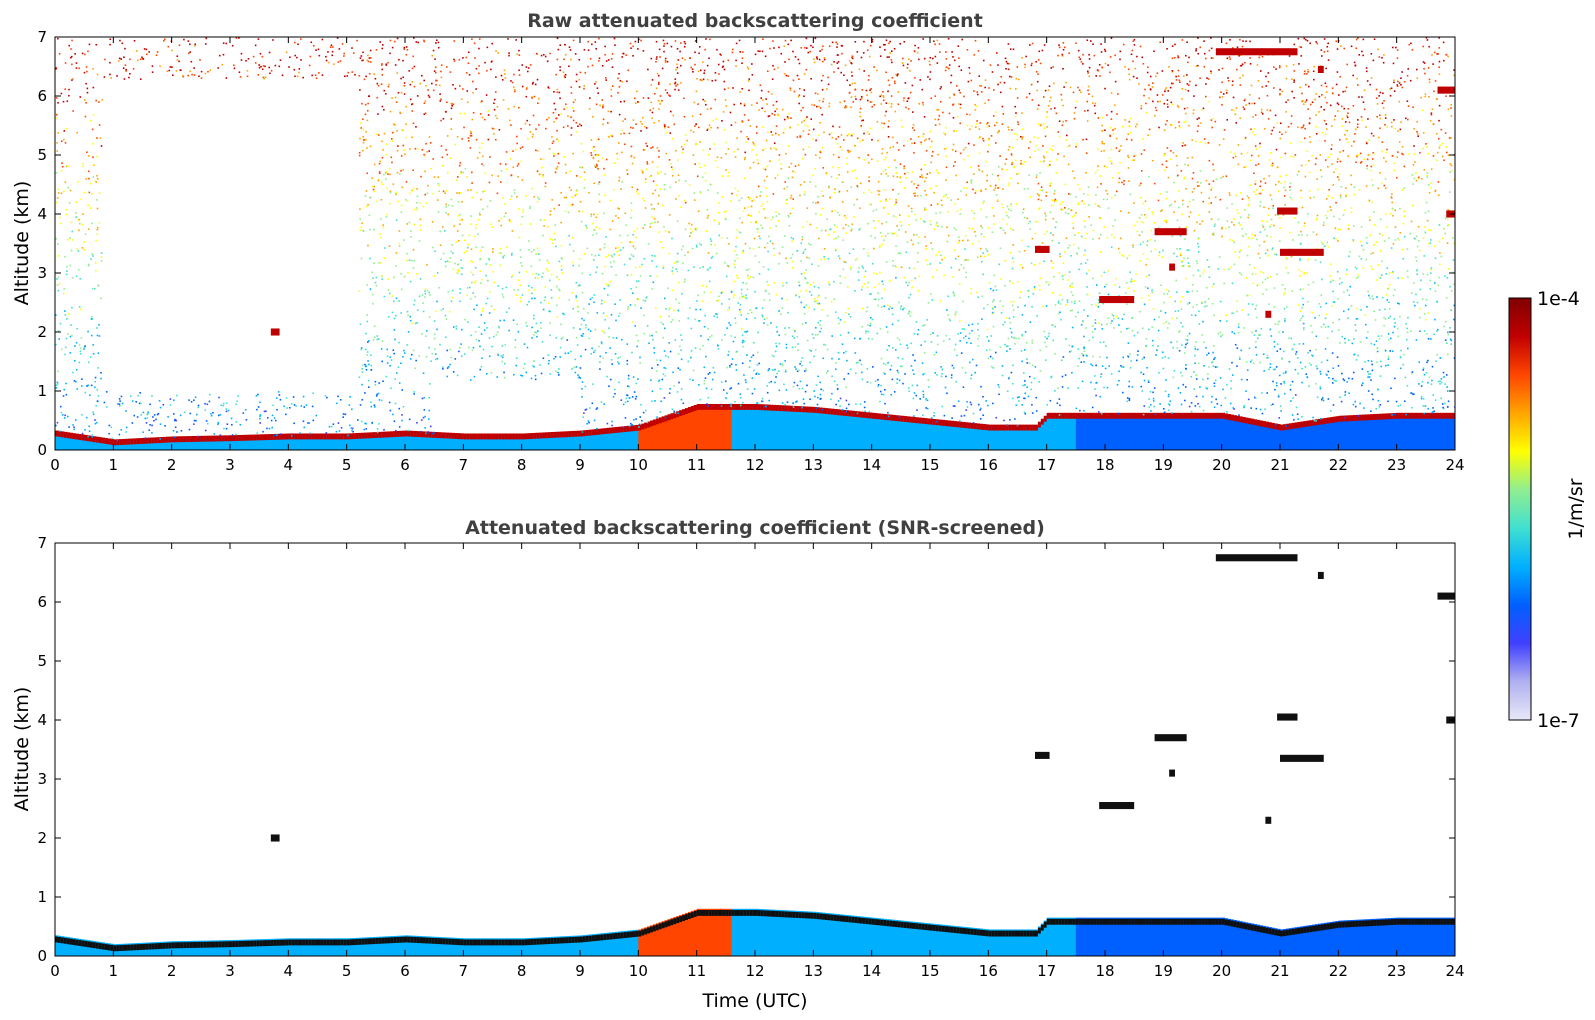 This screenshot has height=1020, width=1595. What do you see at coordinates (988, 465) in the screenshot?
I see `raw-x-tick-label: 16` at bounding box center [988, 465].